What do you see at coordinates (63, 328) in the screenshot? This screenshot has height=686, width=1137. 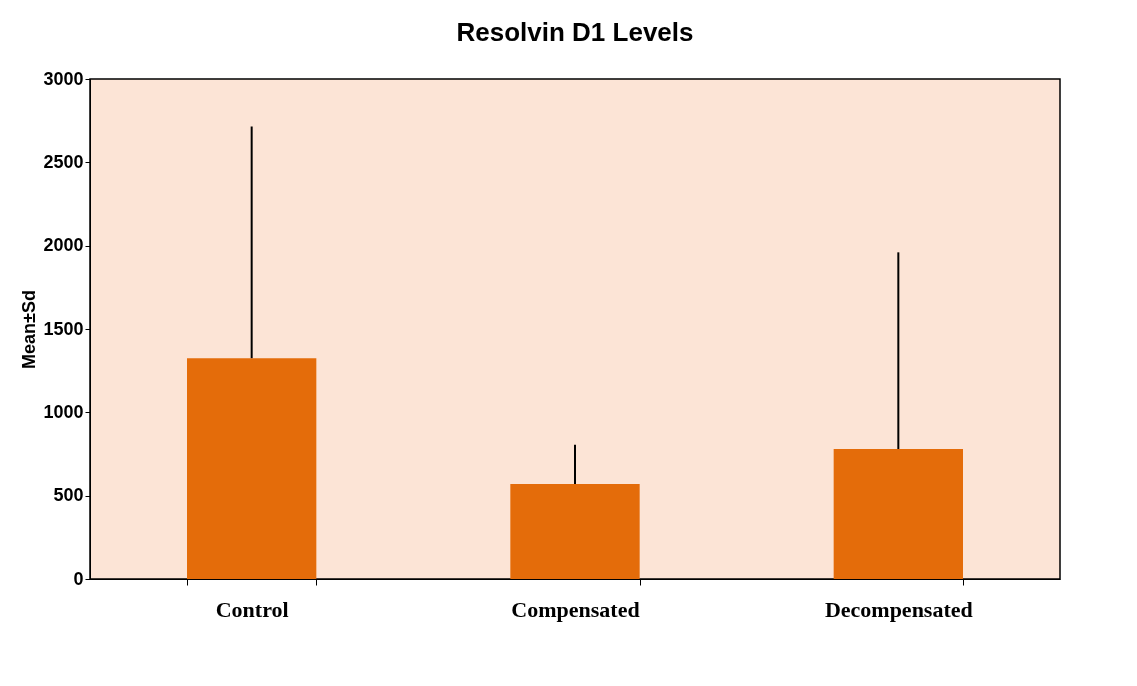 I see `y-tick-label: 1500` at bounding box center [63, 328].